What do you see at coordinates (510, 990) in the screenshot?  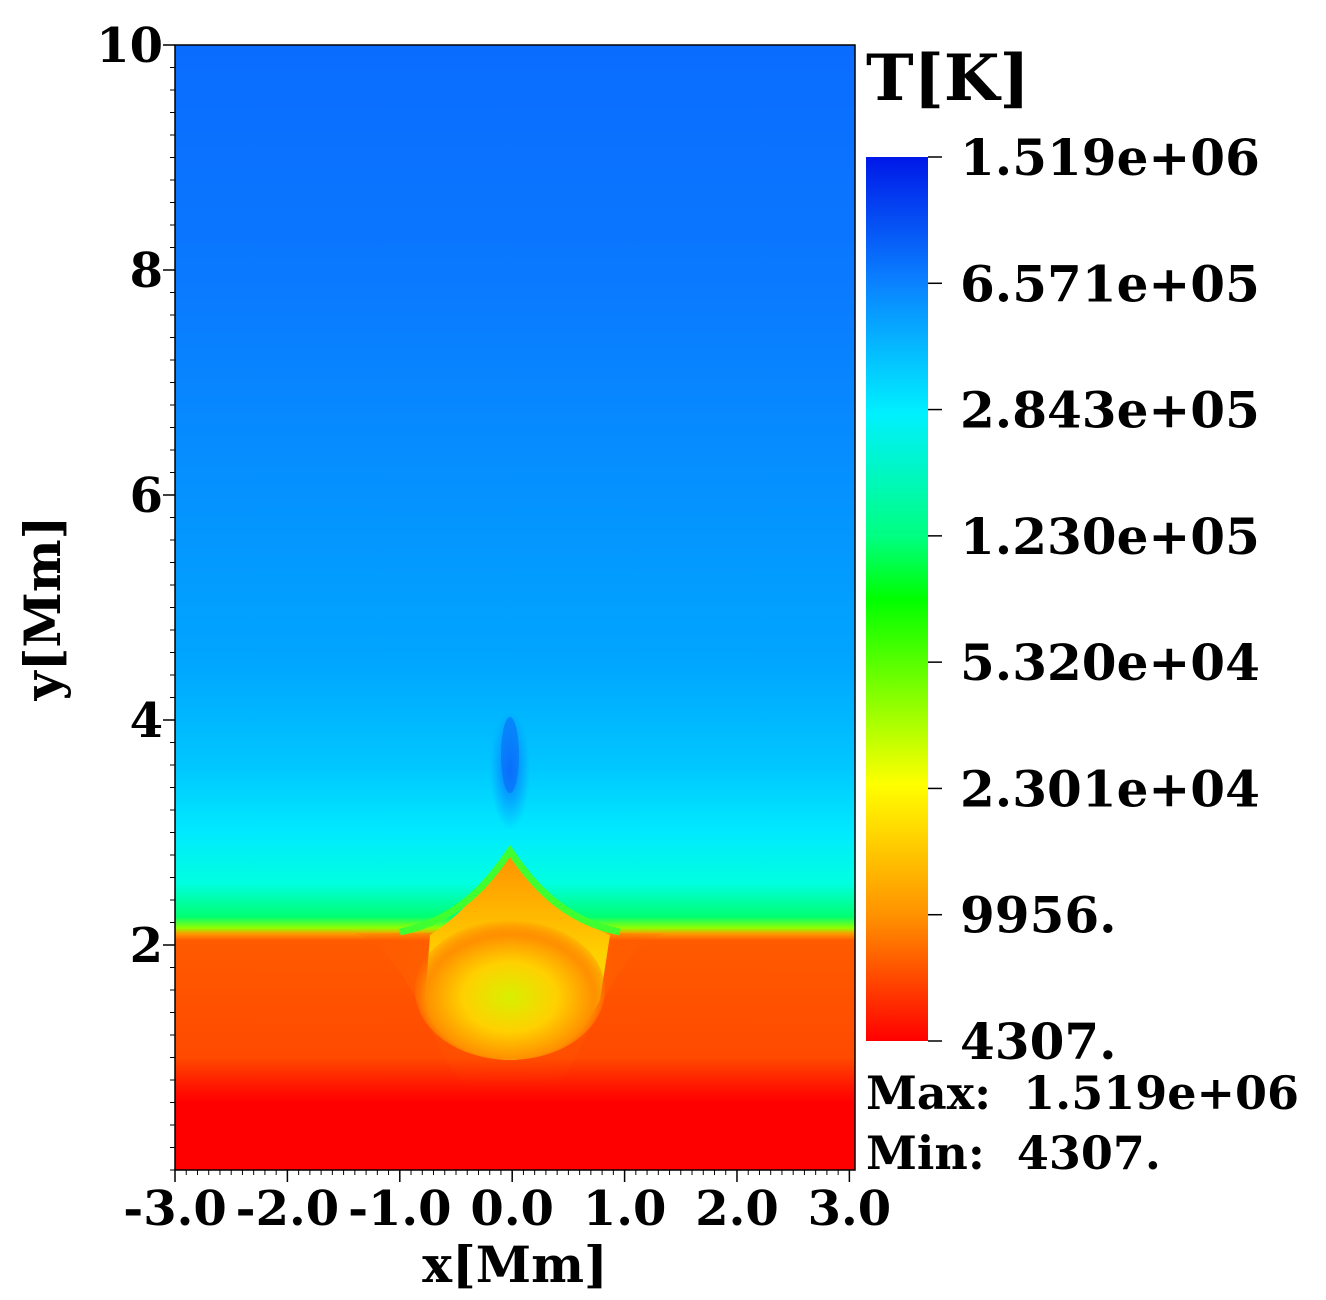 I see `jet-core` at bounding box center [510, 990].